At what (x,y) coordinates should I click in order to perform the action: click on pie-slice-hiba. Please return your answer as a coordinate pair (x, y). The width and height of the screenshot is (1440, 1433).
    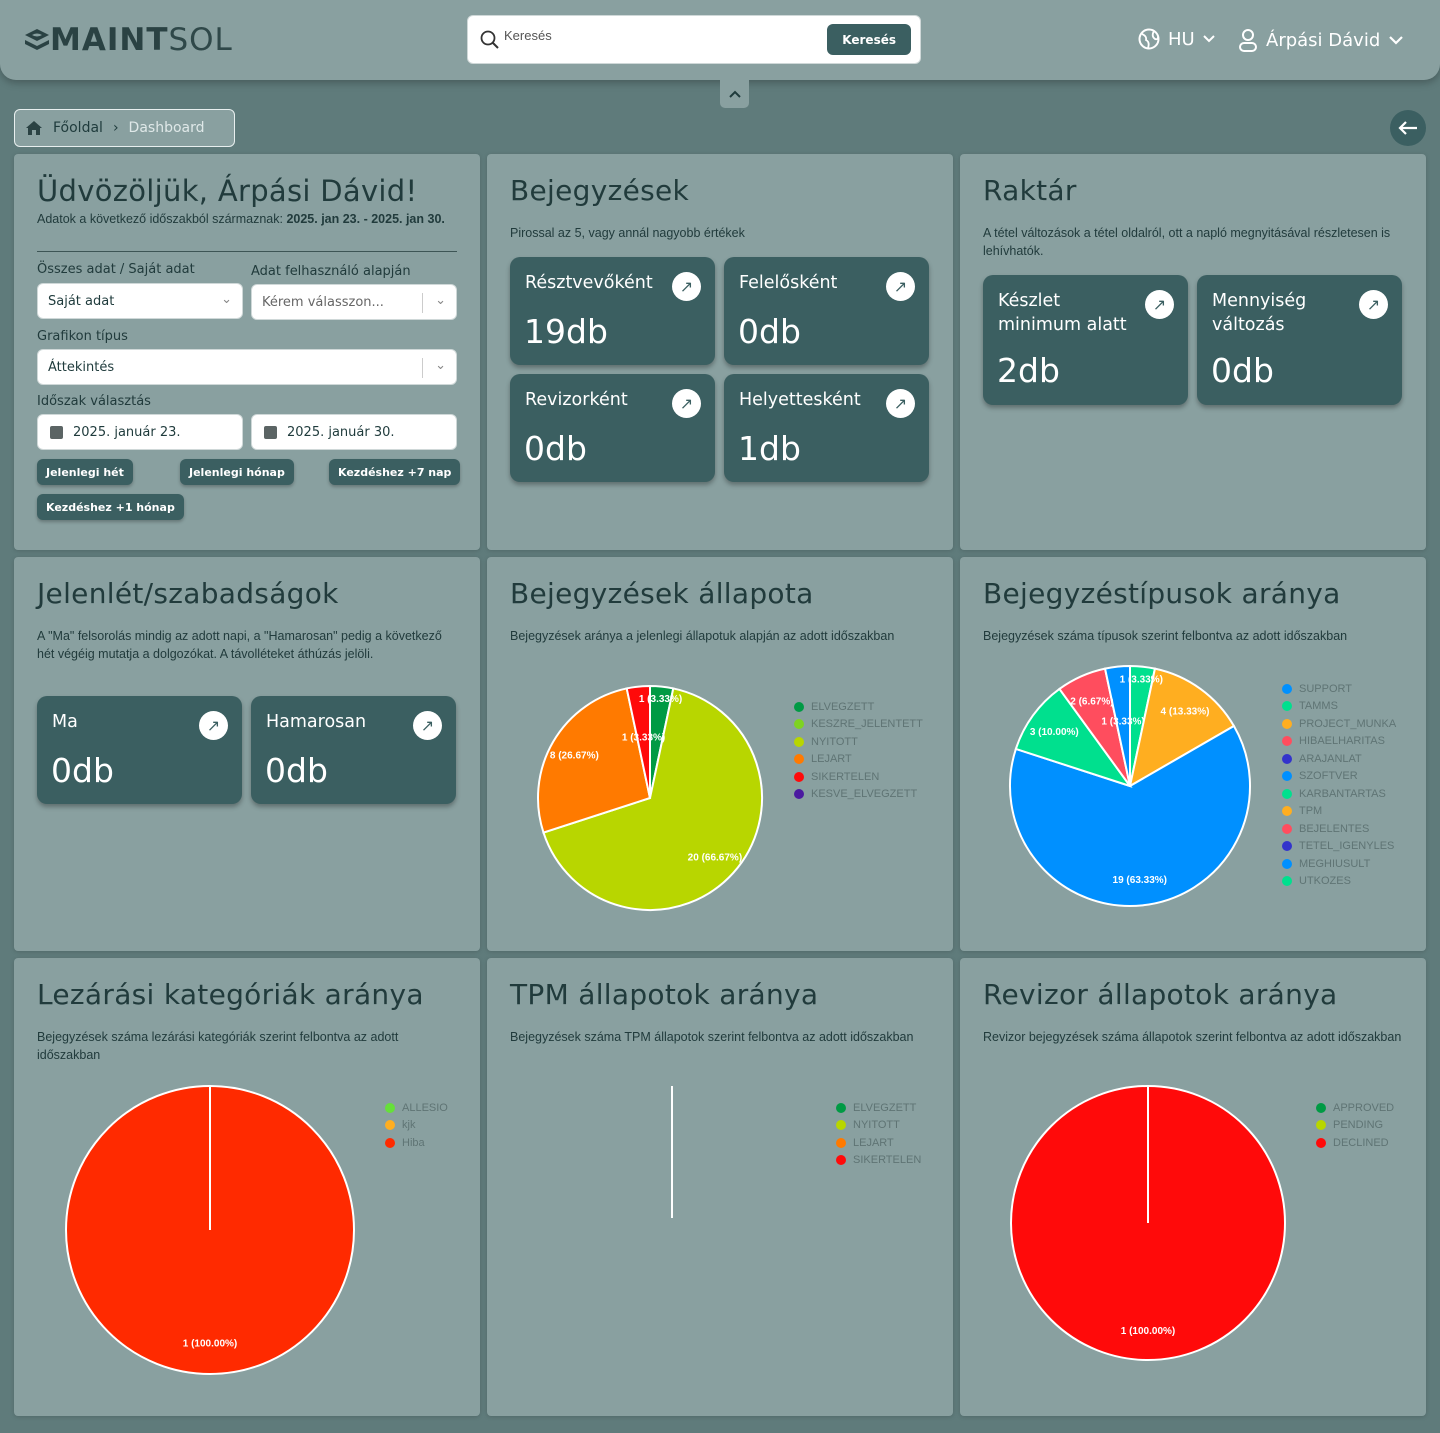
    Looking at the image, I should click on (210, 1230).